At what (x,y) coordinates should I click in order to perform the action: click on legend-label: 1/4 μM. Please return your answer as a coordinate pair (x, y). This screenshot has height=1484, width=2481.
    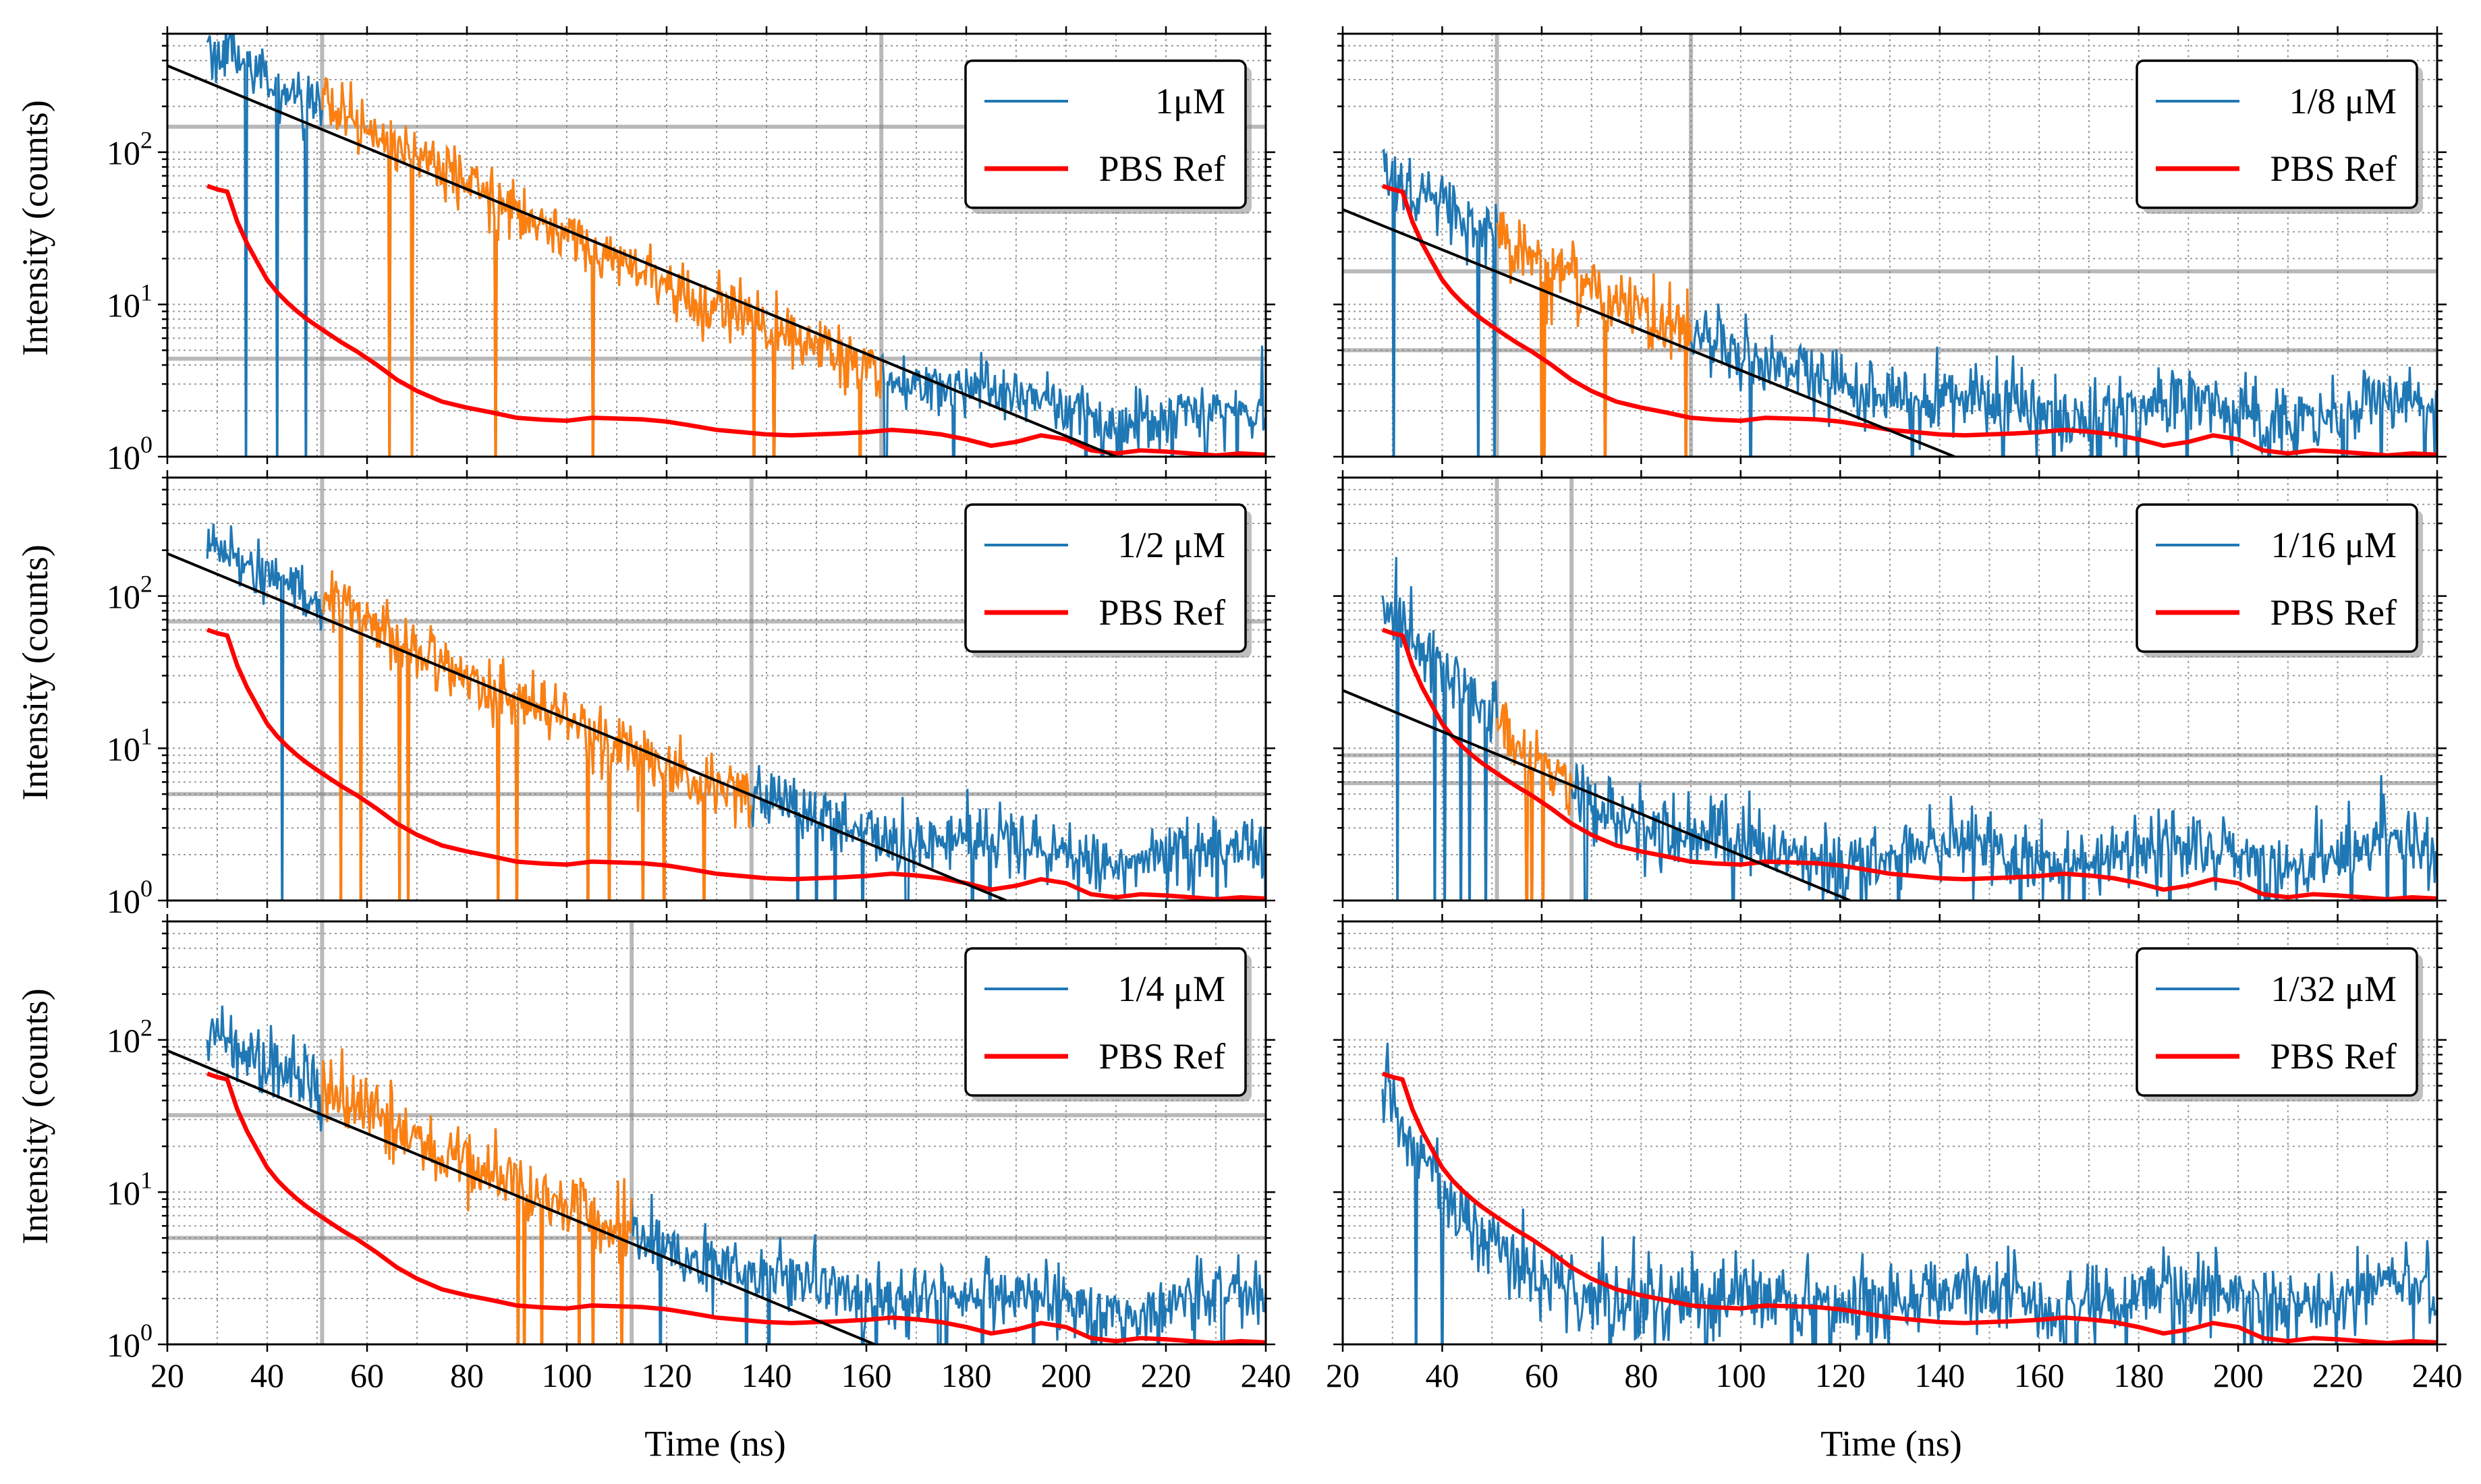
    Looking at the image, I should click on (1171, 989).